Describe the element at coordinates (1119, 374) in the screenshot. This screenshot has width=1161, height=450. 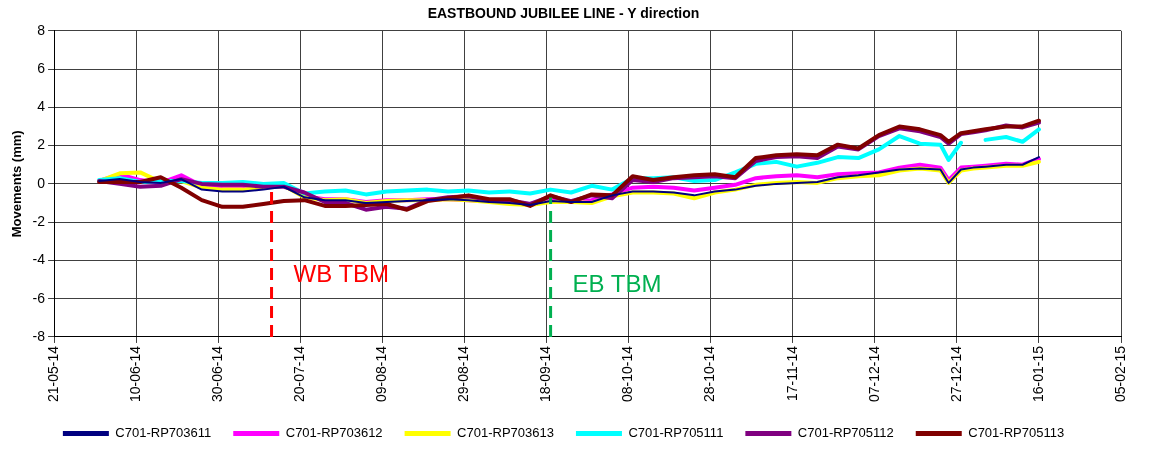
I see `x-tick-label: 05-02-15` at that location.